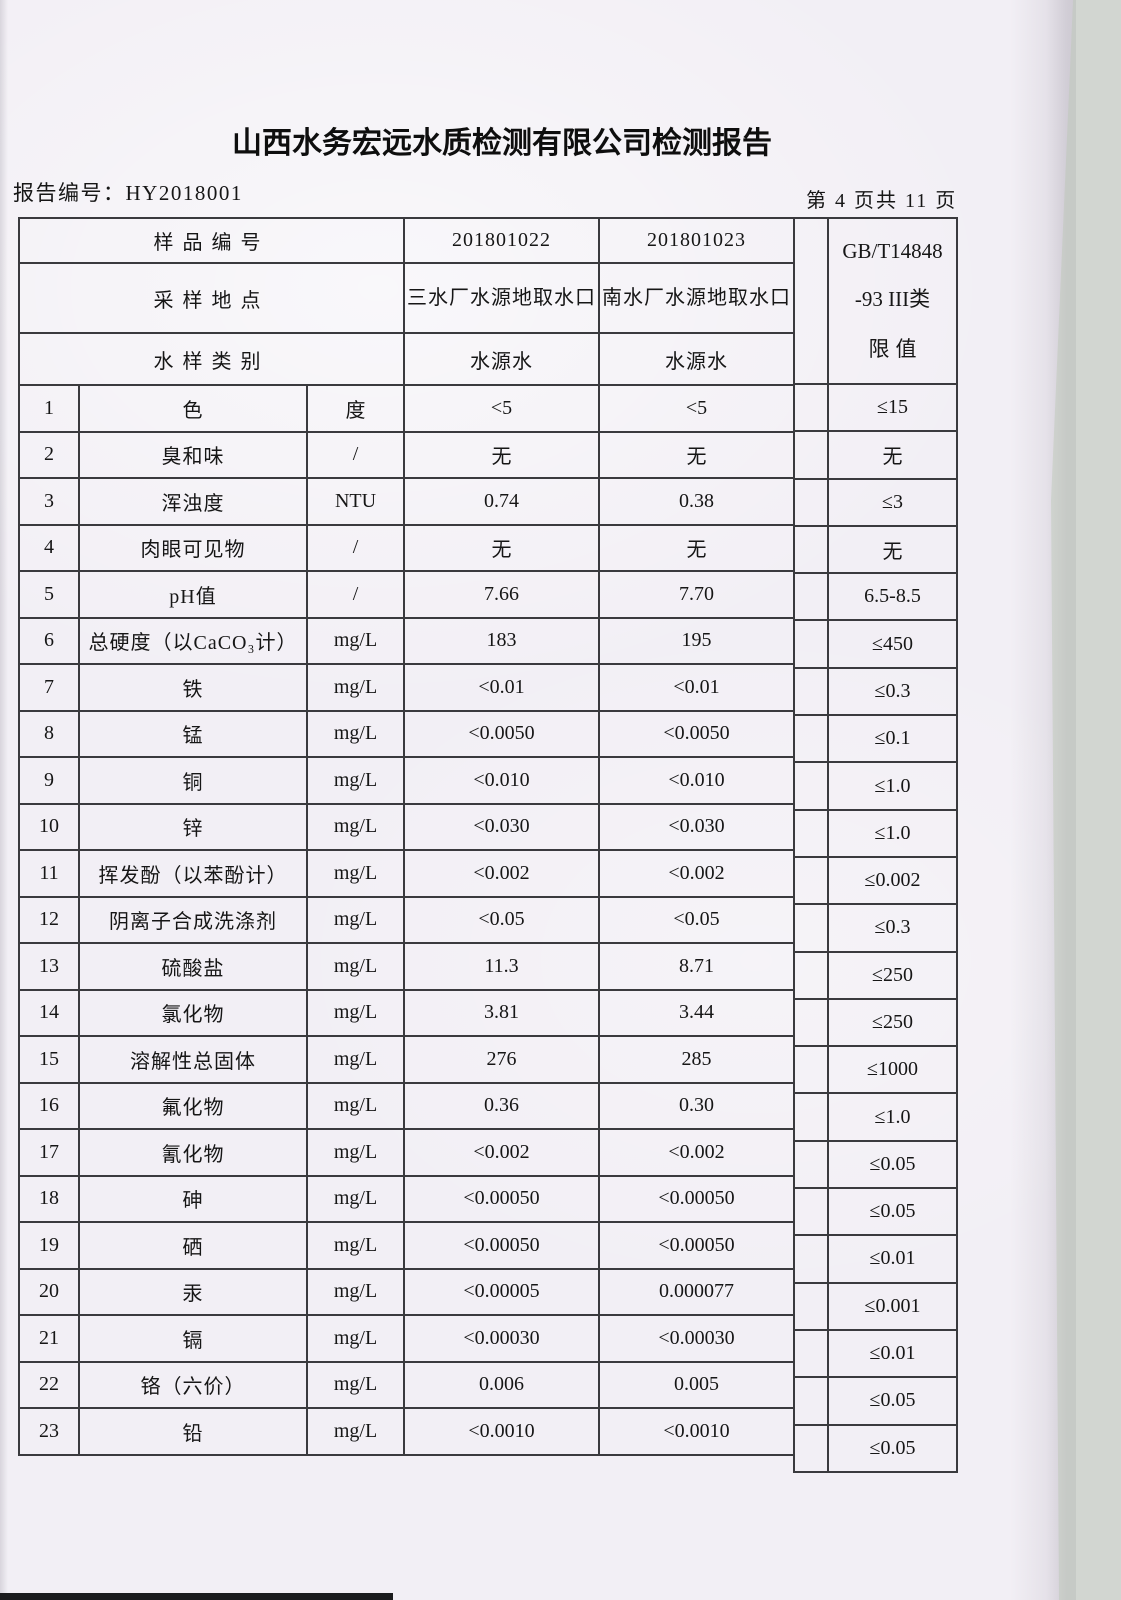 This screenshot has height=1600, width=1121. What do you see at coordinates (49, 640) in the screenshot?
I see `row-number: 6` at bounding box center [49, 640].